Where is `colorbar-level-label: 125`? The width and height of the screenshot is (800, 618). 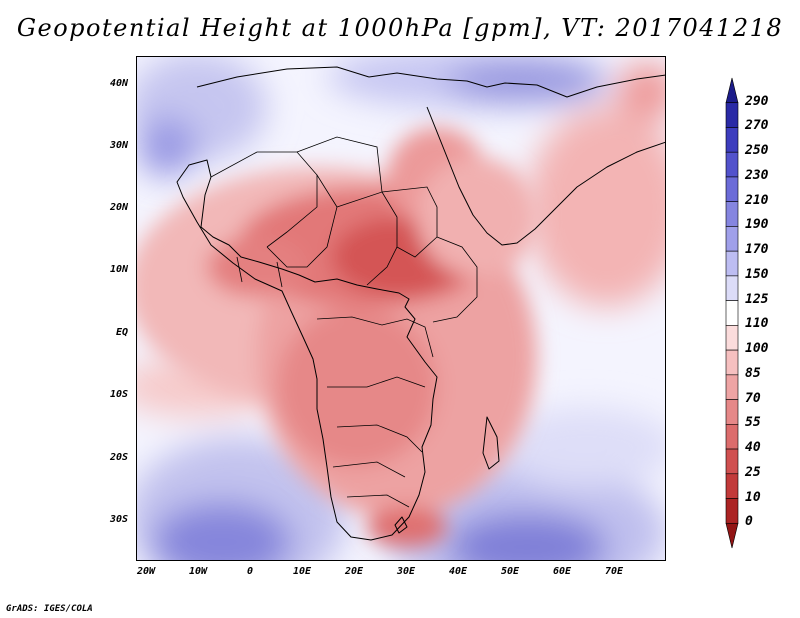
colorbar-level-label: 125 is located at coordinates (757, 299).